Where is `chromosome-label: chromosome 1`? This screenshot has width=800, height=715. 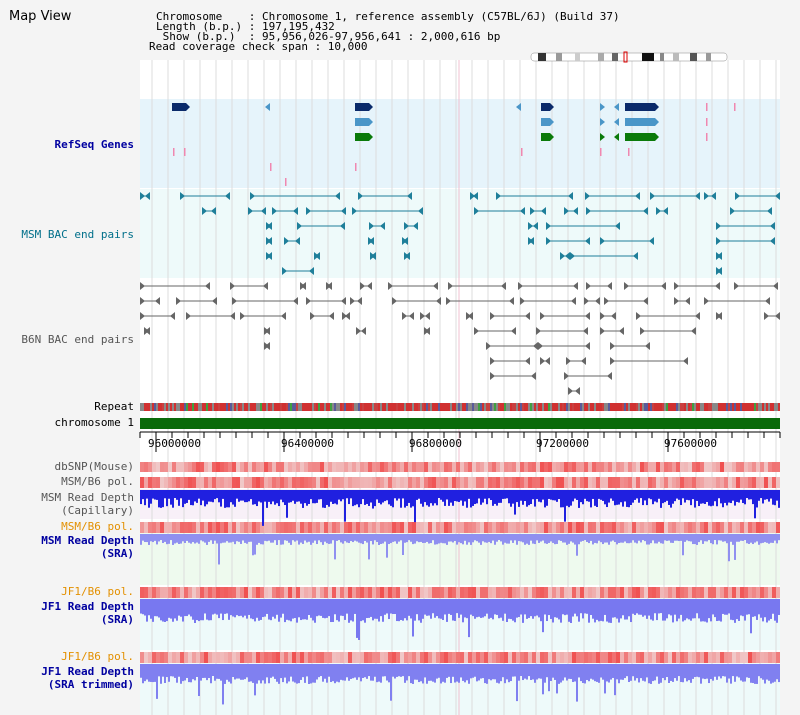
chromosome-label: chromosome 1 is located at coordinates (94, 422).